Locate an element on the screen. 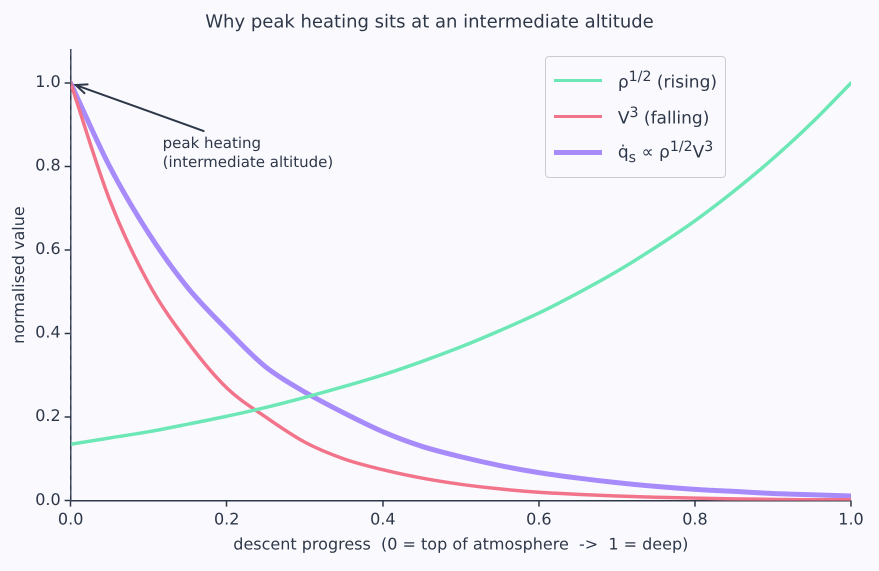 This screenshot has height=571, width=879. x-tick-label: 0.6 is located at coordinates (539, 518).